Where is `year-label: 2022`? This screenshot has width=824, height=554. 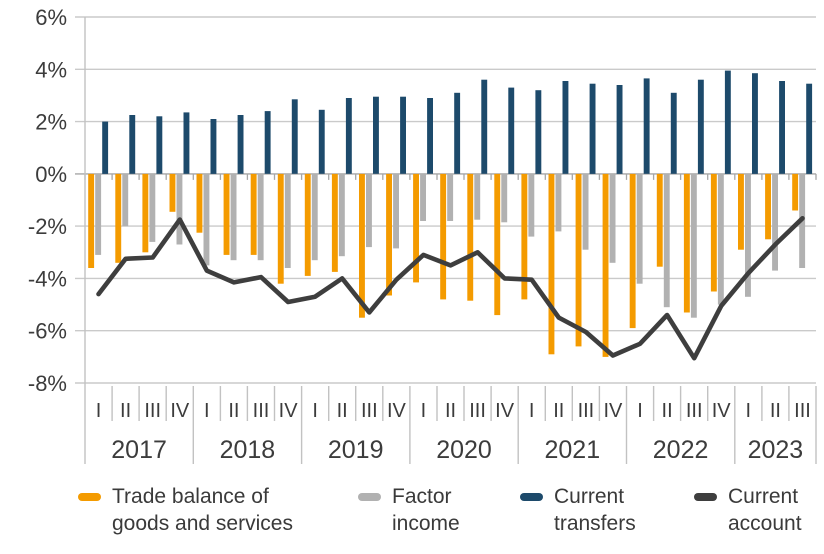
year-label: 2022 is located at coordinates (681, 450).